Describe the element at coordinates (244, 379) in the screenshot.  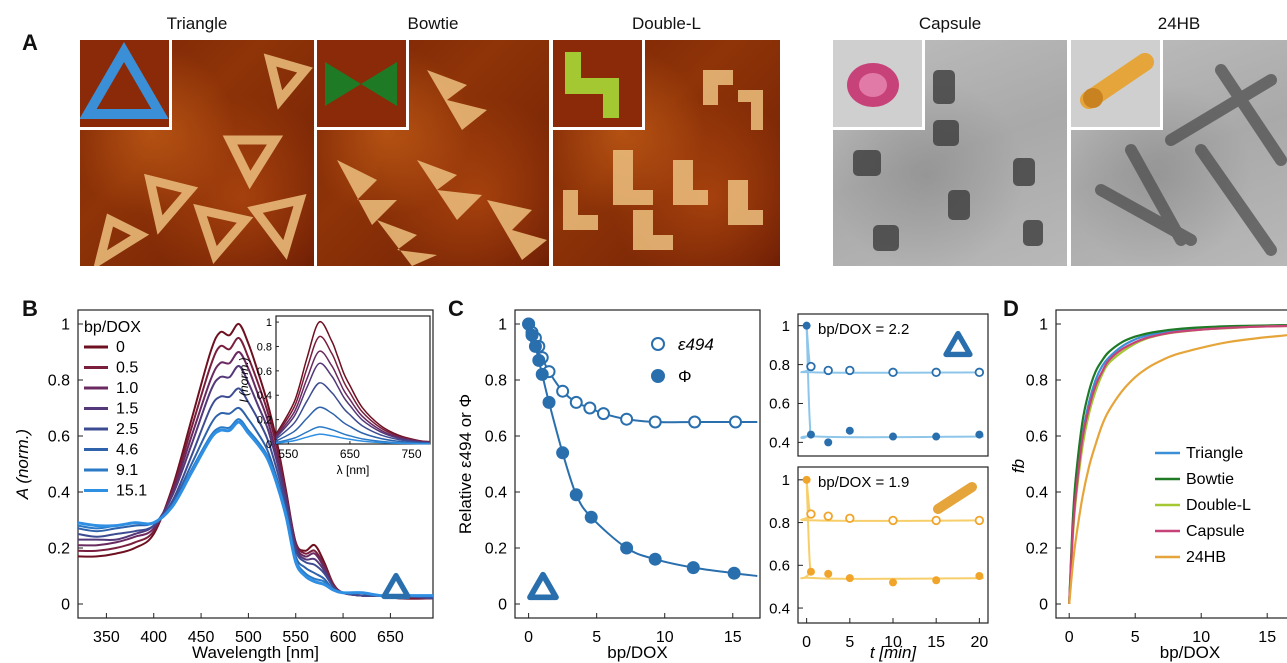
I see `emission-y-axis-label: I (norm.)` at that location.